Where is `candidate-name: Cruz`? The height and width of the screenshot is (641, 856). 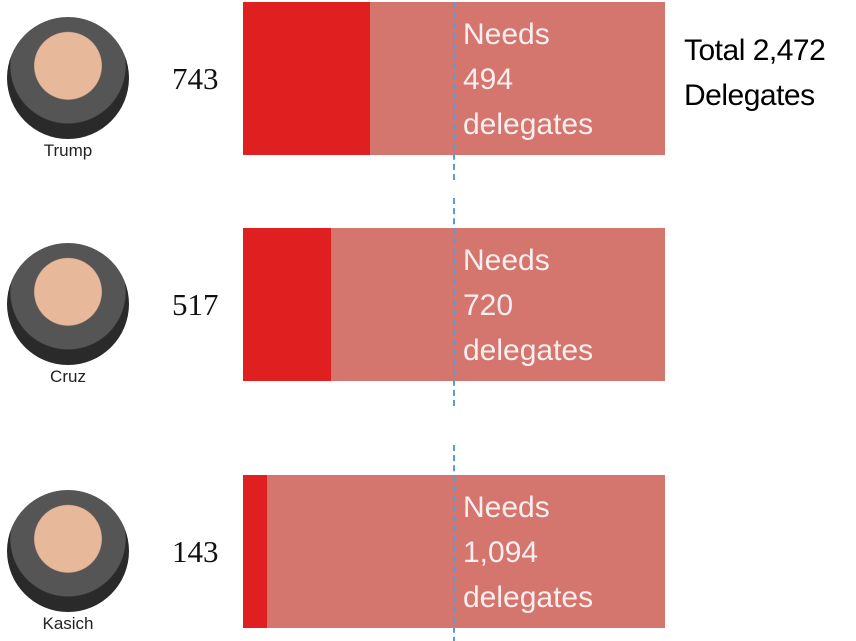 candidate-name: Cruz is located at coordinates (68, 376).